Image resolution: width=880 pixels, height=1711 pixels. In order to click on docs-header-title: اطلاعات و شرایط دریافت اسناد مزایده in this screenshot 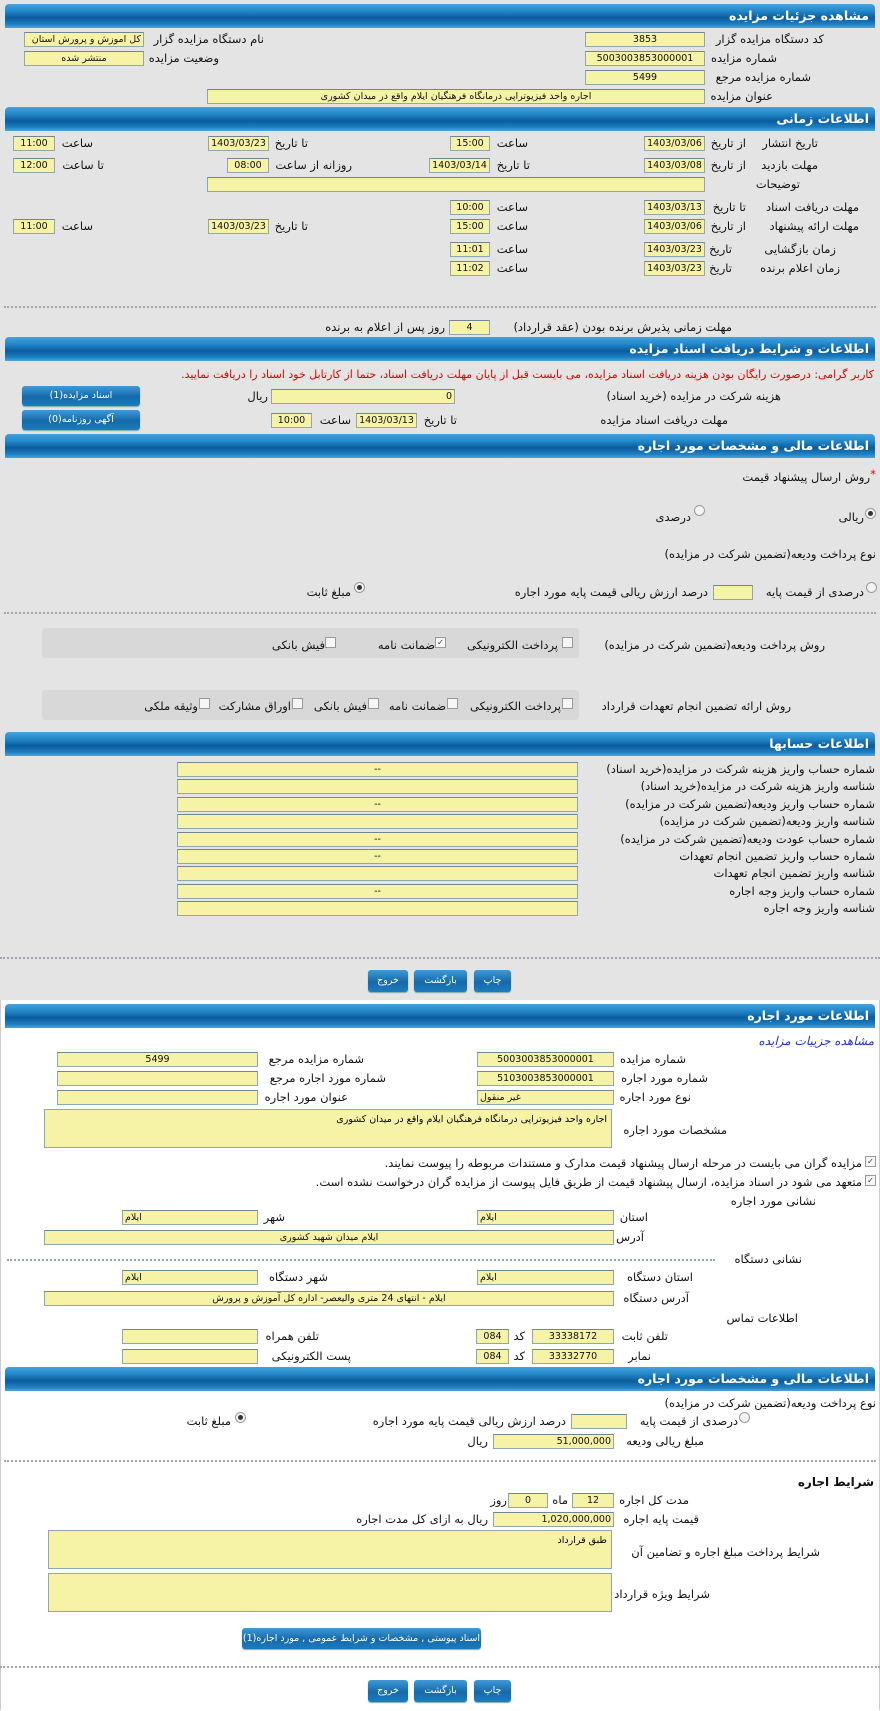, I will do `click(749, 348)`.